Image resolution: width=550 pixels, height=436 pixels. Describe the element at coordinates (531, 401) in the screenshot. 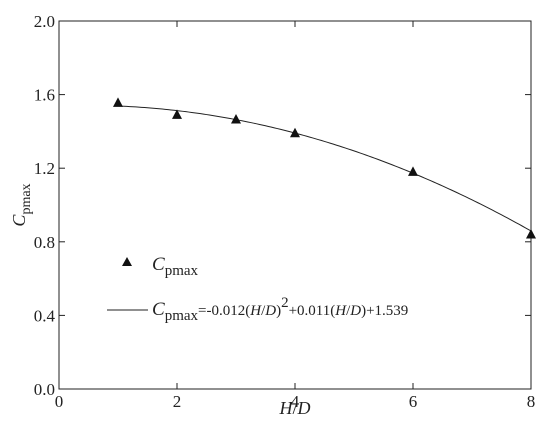

I see `x-tick-label: 8` at that location.